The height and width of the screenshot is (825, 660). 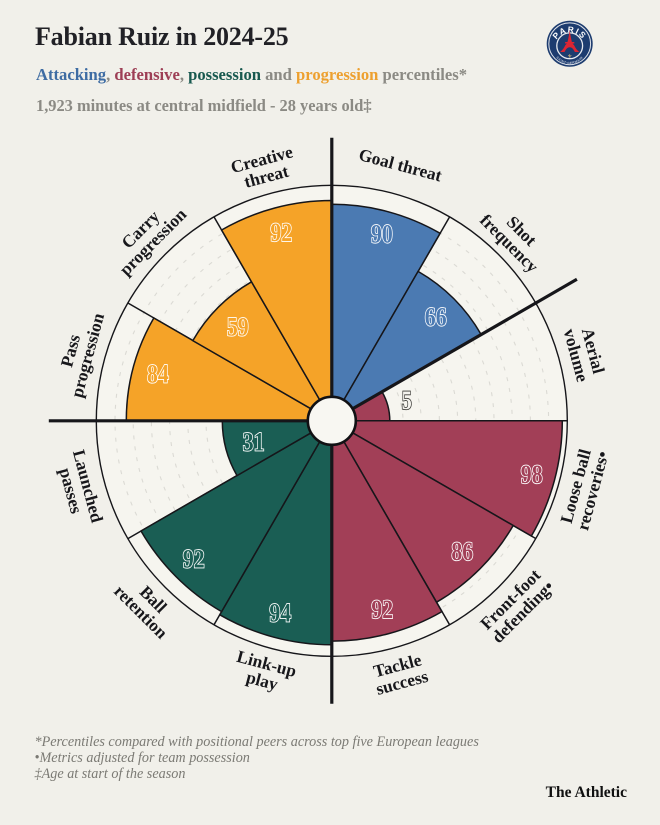 What do you see at coordinates (264, 672) in the screenshot?
I see `svg-text: Link-upplay` at bounding box center [264, 672].